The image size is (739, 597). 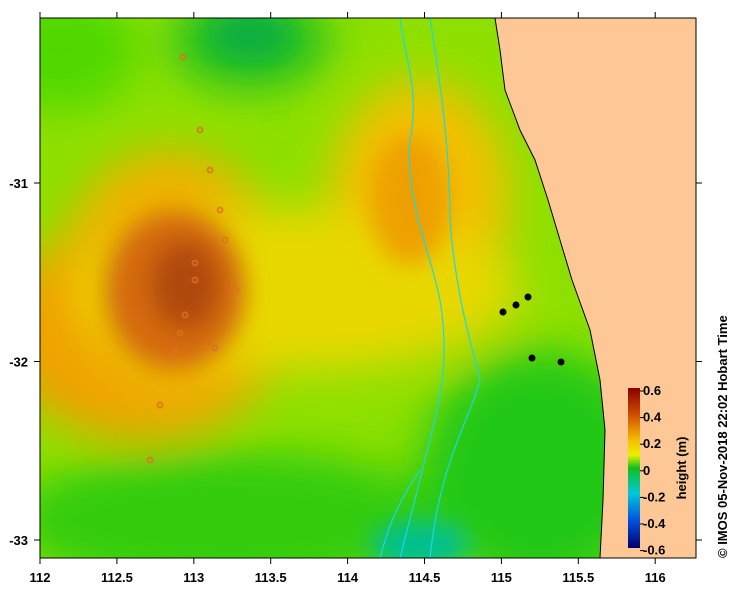 I want to click on colorbar-label: height (m), so click(x=681, y=468).